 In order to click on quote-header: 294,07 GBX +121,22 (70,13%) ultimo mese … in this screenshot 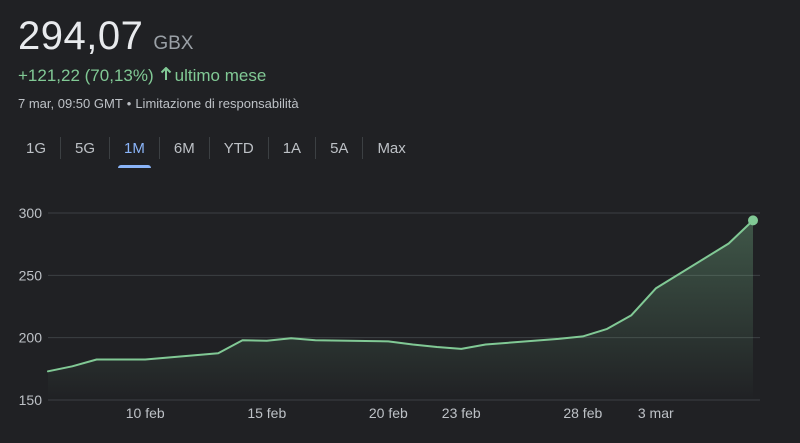, I will do `click(158, 61)`.